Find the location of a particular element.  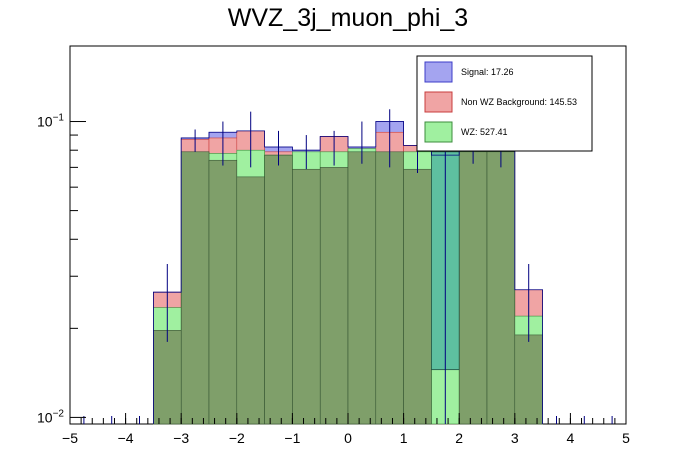

y-tick-label: 10⁻² is located at coordinates (50, 416).